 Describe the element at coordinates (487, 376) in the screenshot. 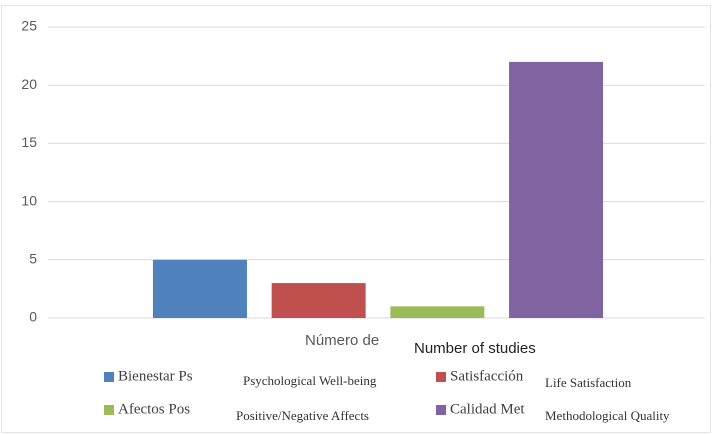

I see `legend-label: Satisfacción` at that location.